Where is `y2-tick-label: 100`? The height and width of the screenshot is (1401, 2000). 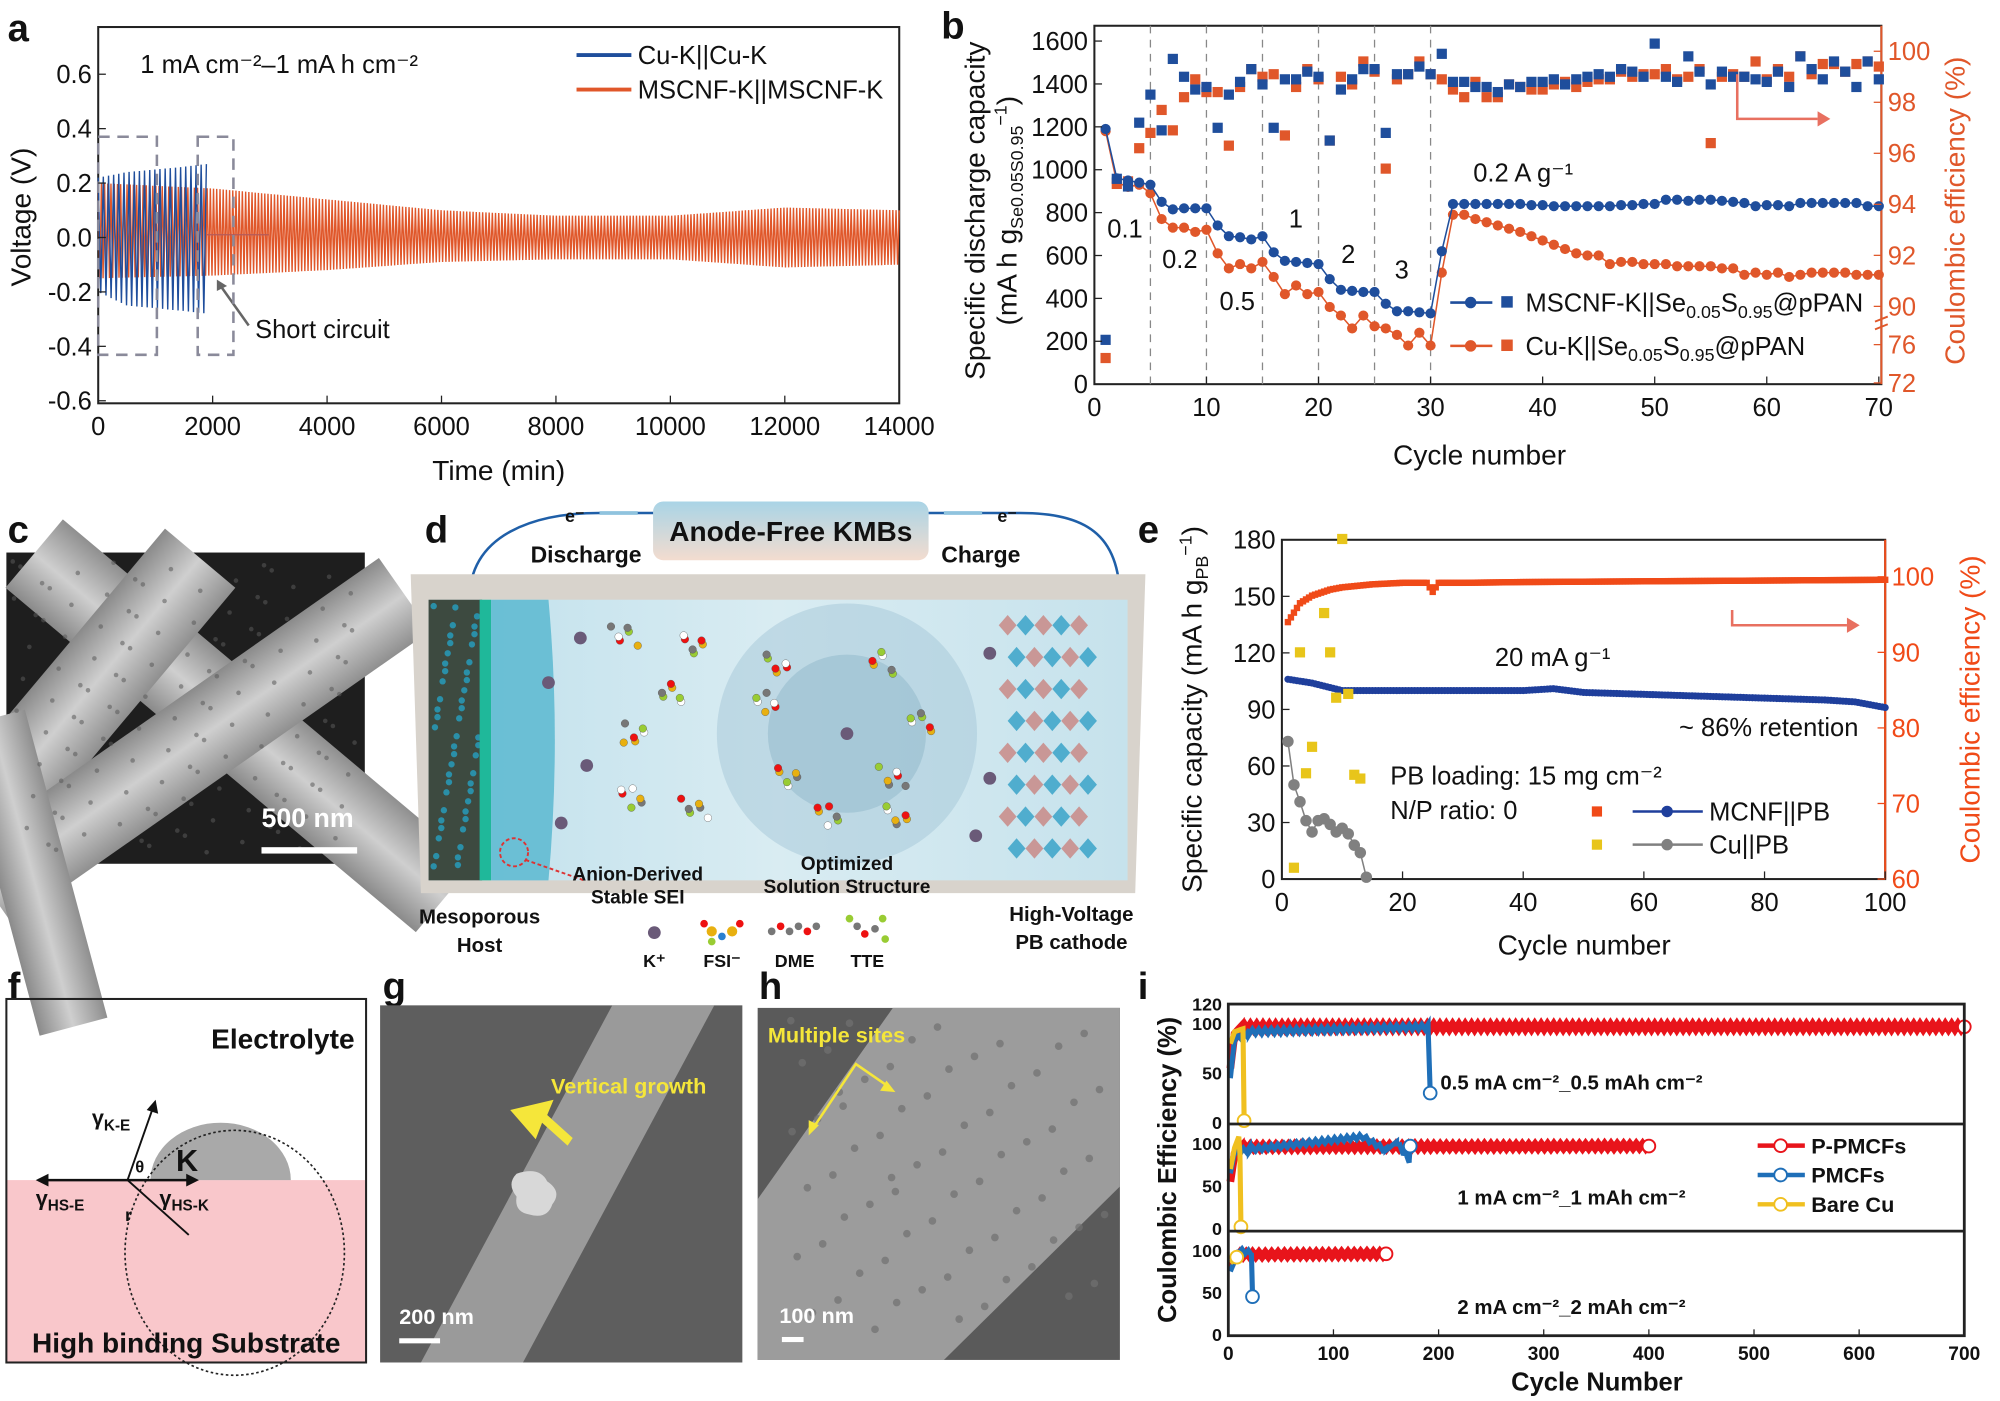
y2-tick-label: 100 is located at coordinates (1909, 52).